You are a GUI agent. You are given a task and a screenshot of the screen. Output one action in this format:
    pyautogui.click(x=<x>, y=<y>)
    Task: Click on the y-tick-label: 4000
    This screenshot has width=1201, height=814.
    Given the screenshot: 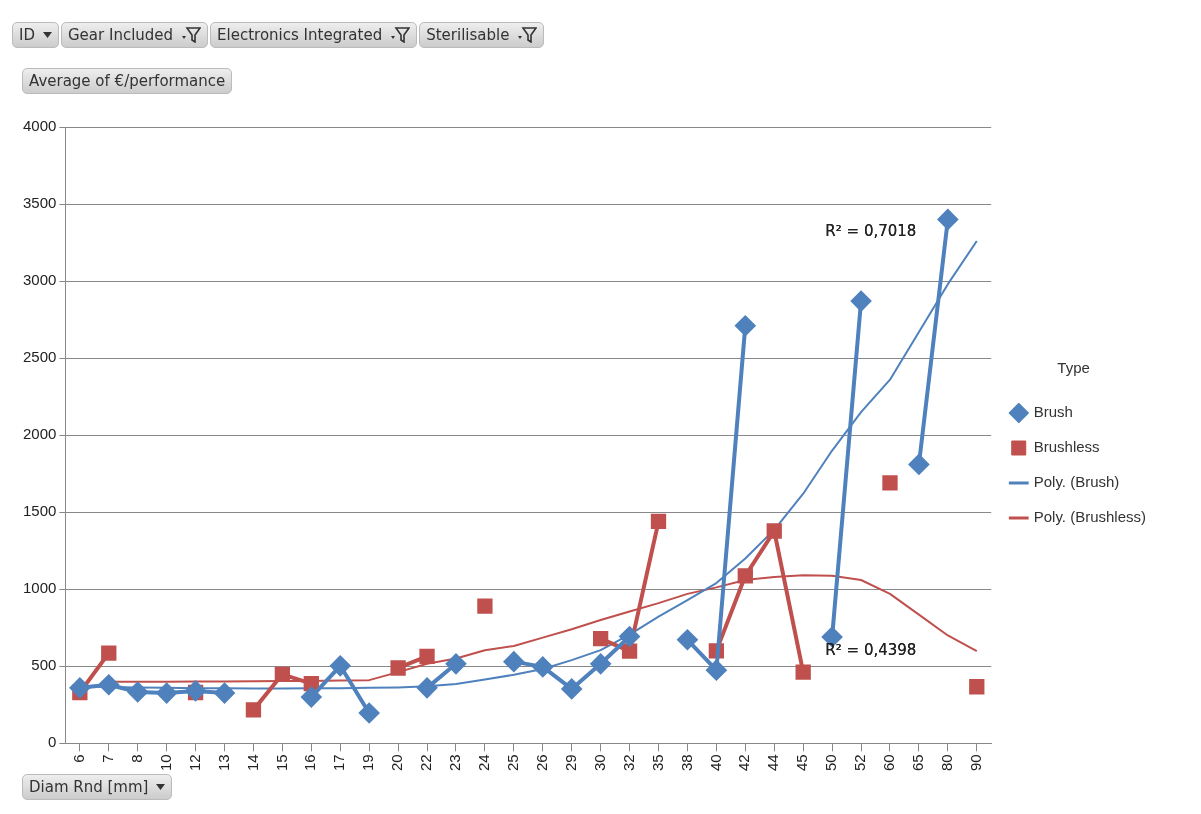 What is the action you would take?
    pyautogui.click(x=39, y=126)
    